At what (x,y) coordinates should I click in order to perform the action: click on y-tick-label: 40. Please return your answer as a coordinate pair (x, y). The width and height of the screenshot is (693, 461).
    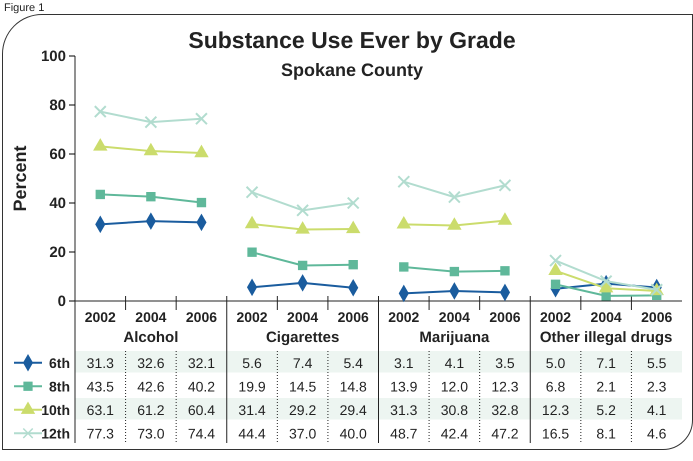
    Looking at the image, I should click on (57, 203).